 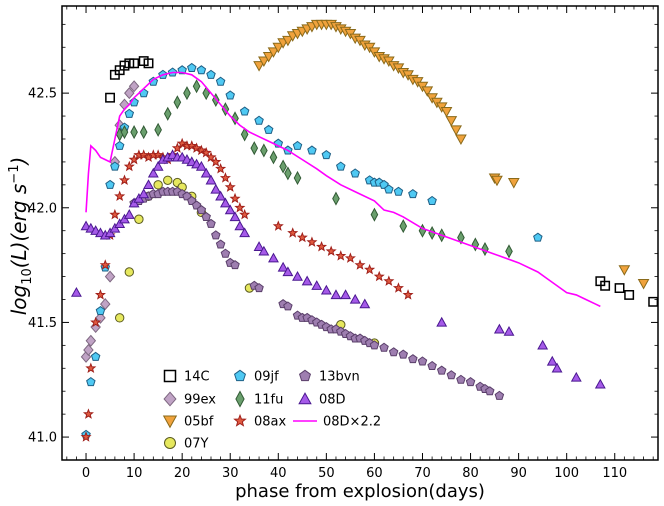 What do you see at coordinates (278, 473) in the screenshot?
I see `x-tick-label: 40` at bounding box center [278, 473].